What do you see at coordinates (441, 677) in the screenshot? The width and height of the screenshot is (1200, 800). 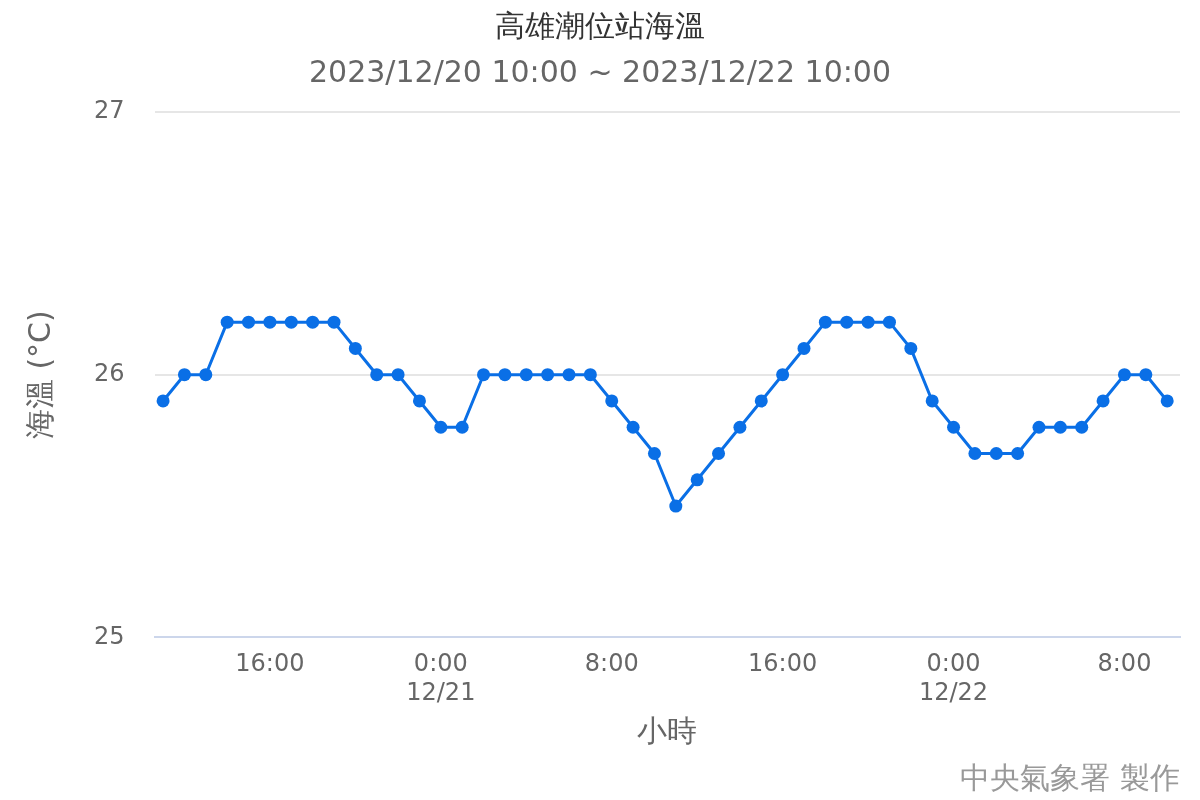 I see `x-tick-label: 0:00 12/21` at bounding box center [441, 677].